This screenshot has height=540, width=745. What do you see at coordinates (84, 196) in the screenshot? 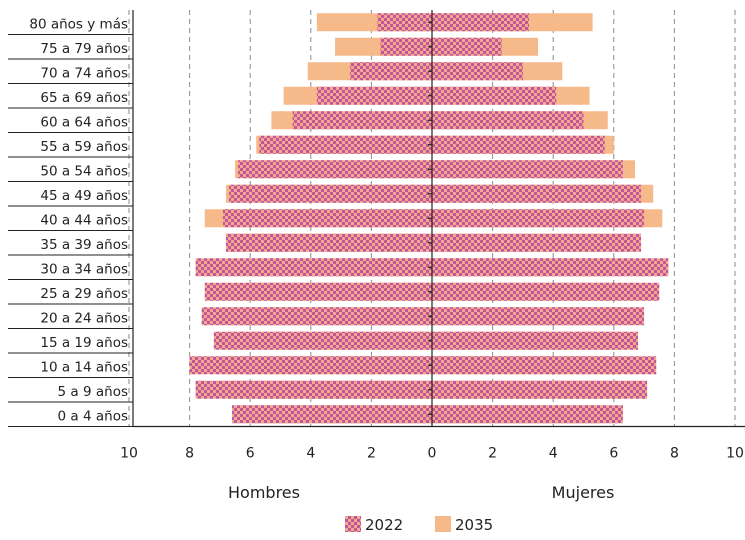
I see `age-label: 45 a 49 años` at bounding box center [84, 196].